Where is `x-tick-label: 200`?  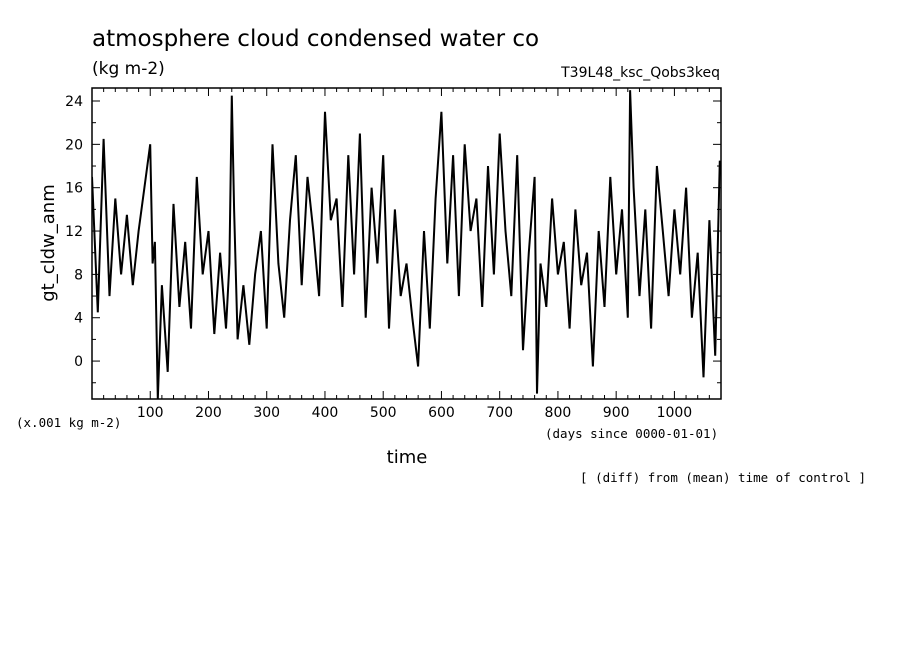 x-tick-label: 200 is located at coordinates (208, 413).